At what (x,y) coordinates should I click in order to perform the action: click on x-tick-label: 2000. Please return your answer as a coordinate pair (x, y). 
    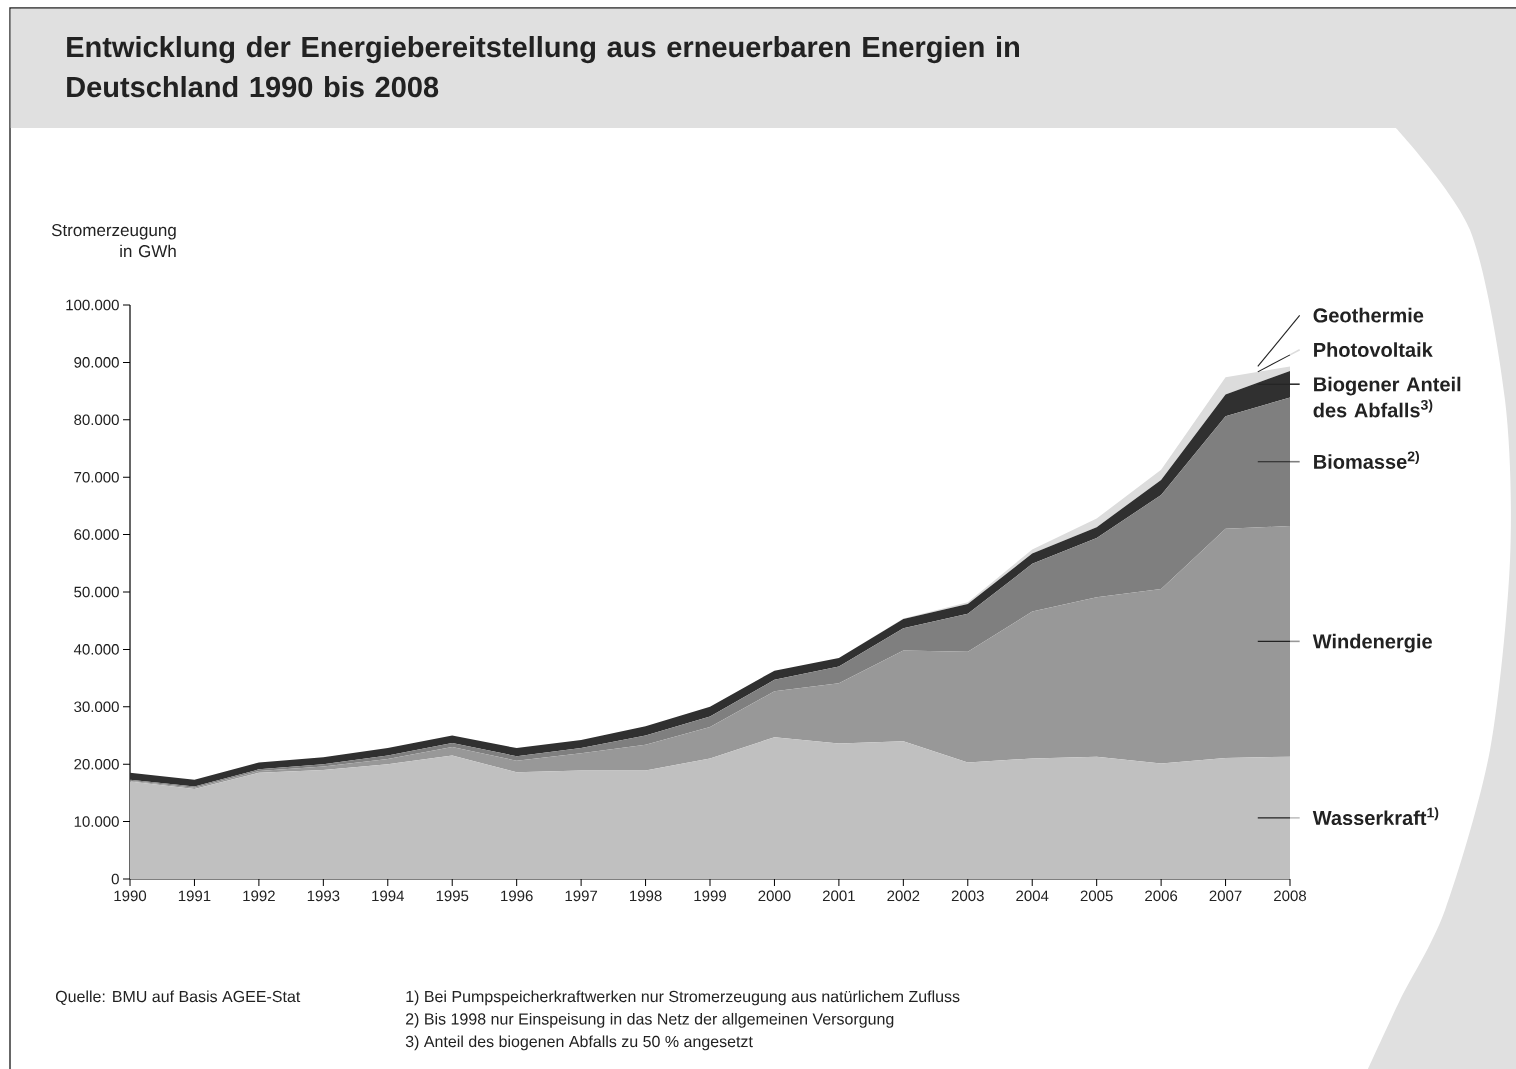
    Looking at the image, I should click on (774, 896).